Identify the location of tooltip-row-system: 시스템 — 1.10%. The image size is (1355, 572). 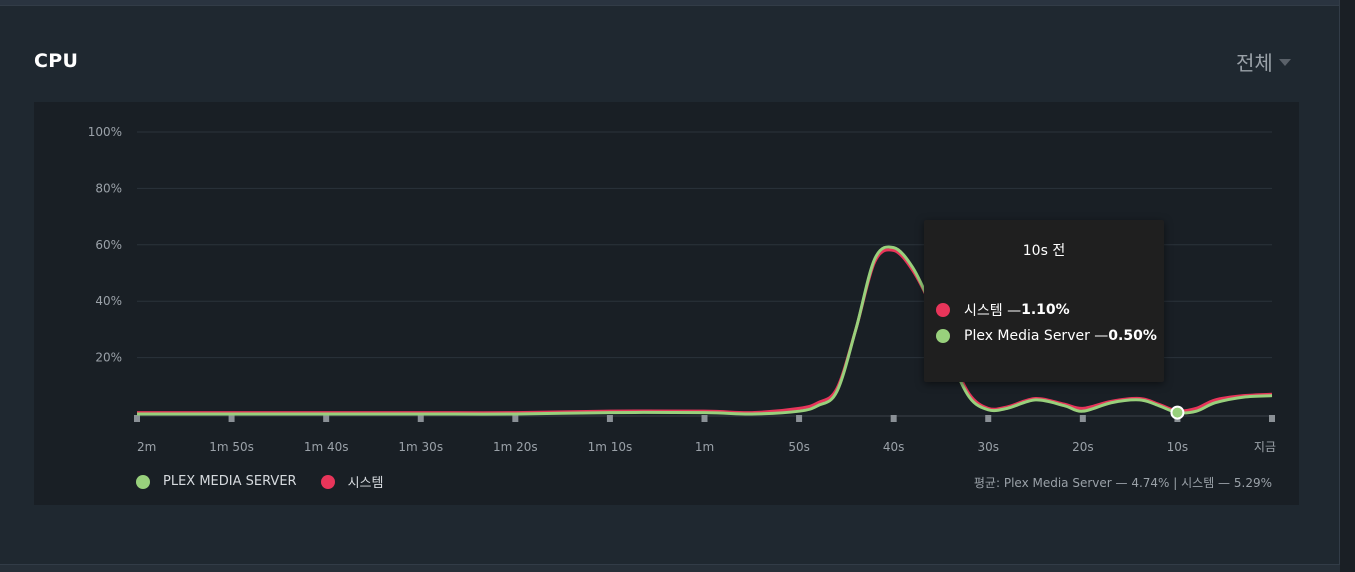
(1003, 310).